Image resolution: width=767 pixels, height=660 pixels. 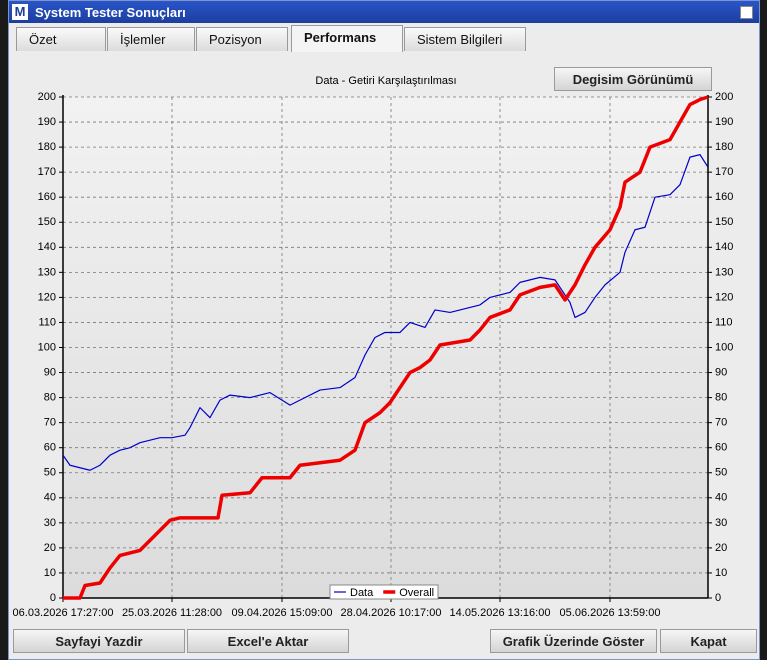 What do you see at coordinates (724, 297) in the screenshot?
I see `y2-tick-label: 120` at bounding box center [724, 297].